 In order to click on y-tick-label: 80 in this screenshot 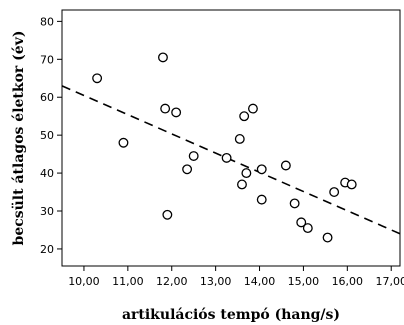, I will do `click(47, 21)`.